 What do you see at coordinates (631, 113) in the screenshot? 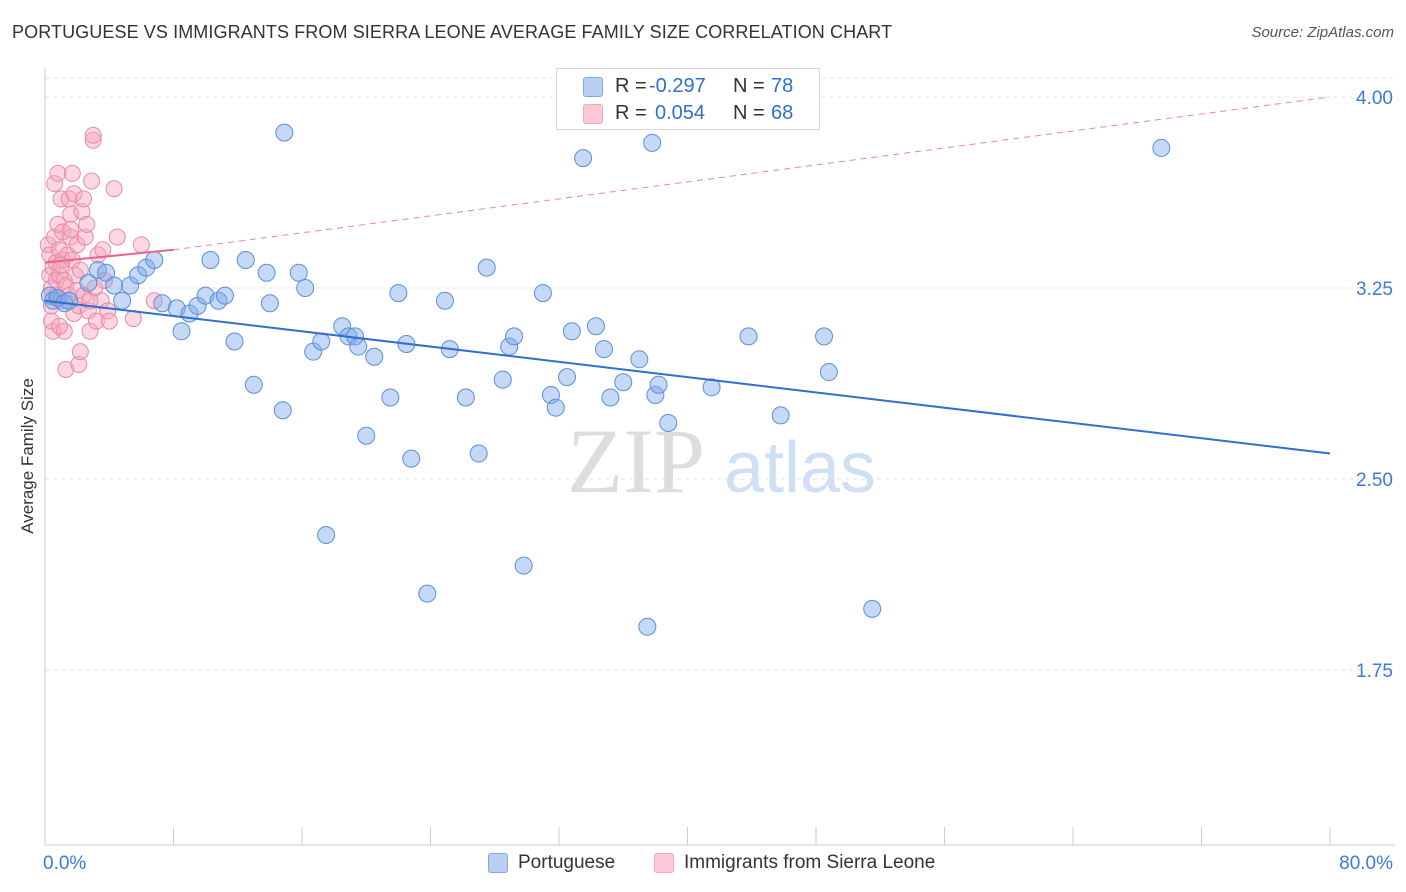
I see `stats-r-label: R =` at bounding box center [631, 113].